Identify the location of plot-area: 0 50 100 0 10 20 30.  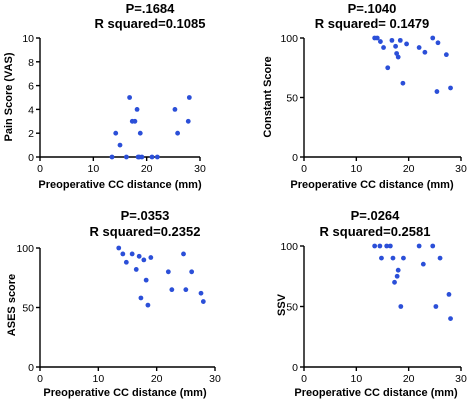
(373, 104).